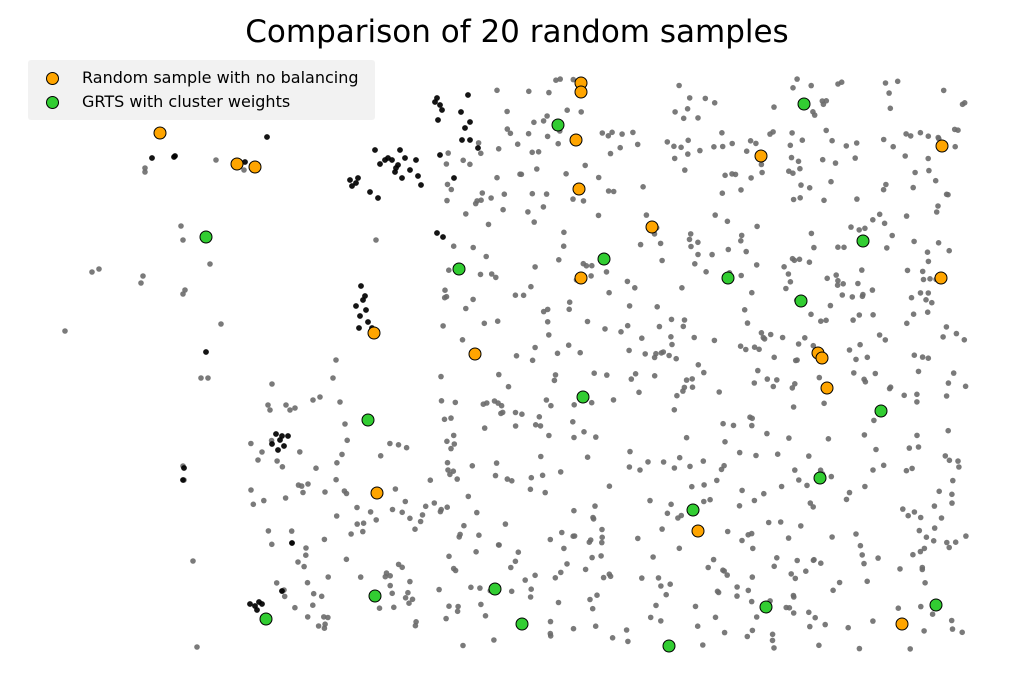  Describe the element at coordinates (52, 102) in the screenshot. I see `legend-marker-grts` at that location.